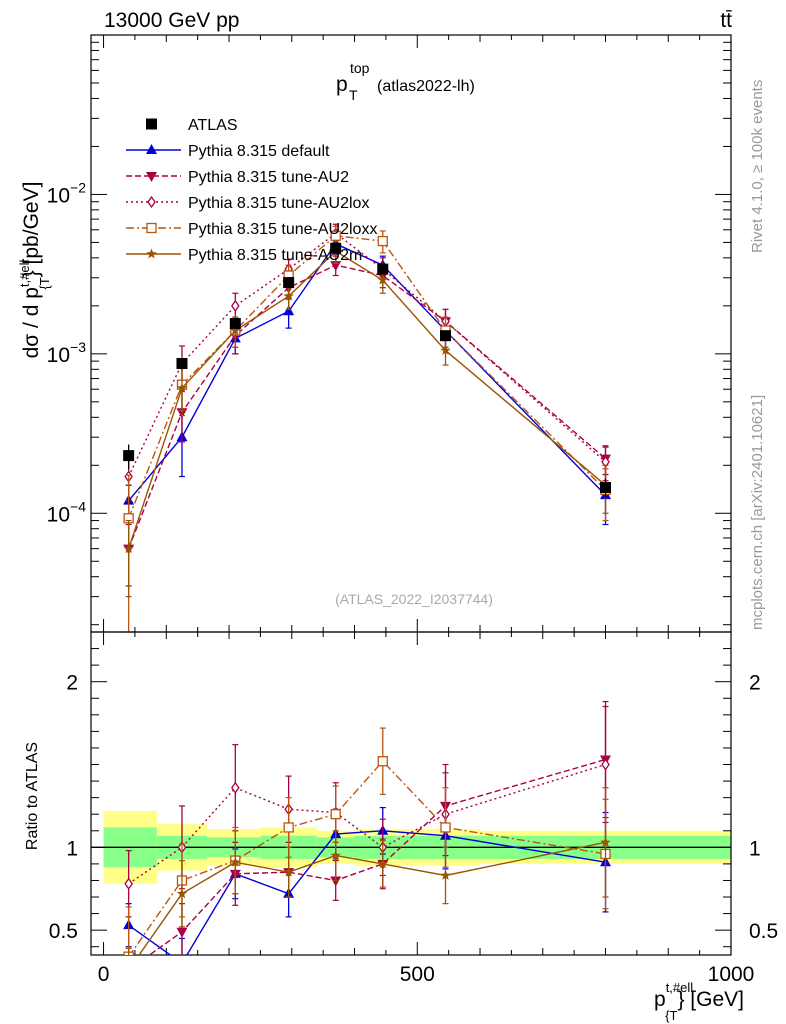 Image resolution: width=786 pixels, height=1024 pixels. I want to click on legend-label-ATLAS: ATLAS, so click(213, 125).